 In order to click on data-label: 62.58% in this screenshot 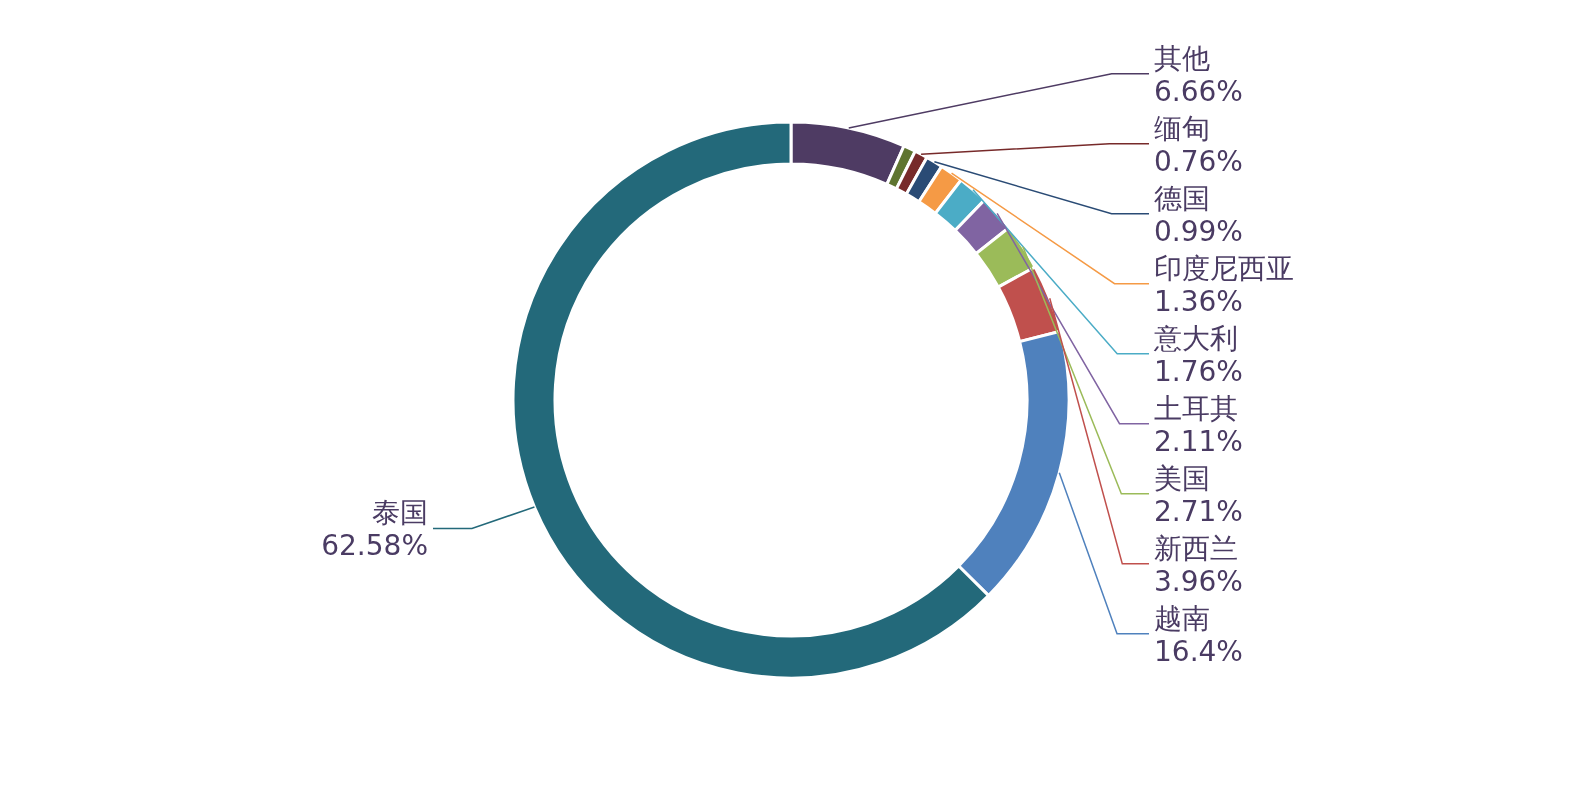, I will do `click(374, 546)`.